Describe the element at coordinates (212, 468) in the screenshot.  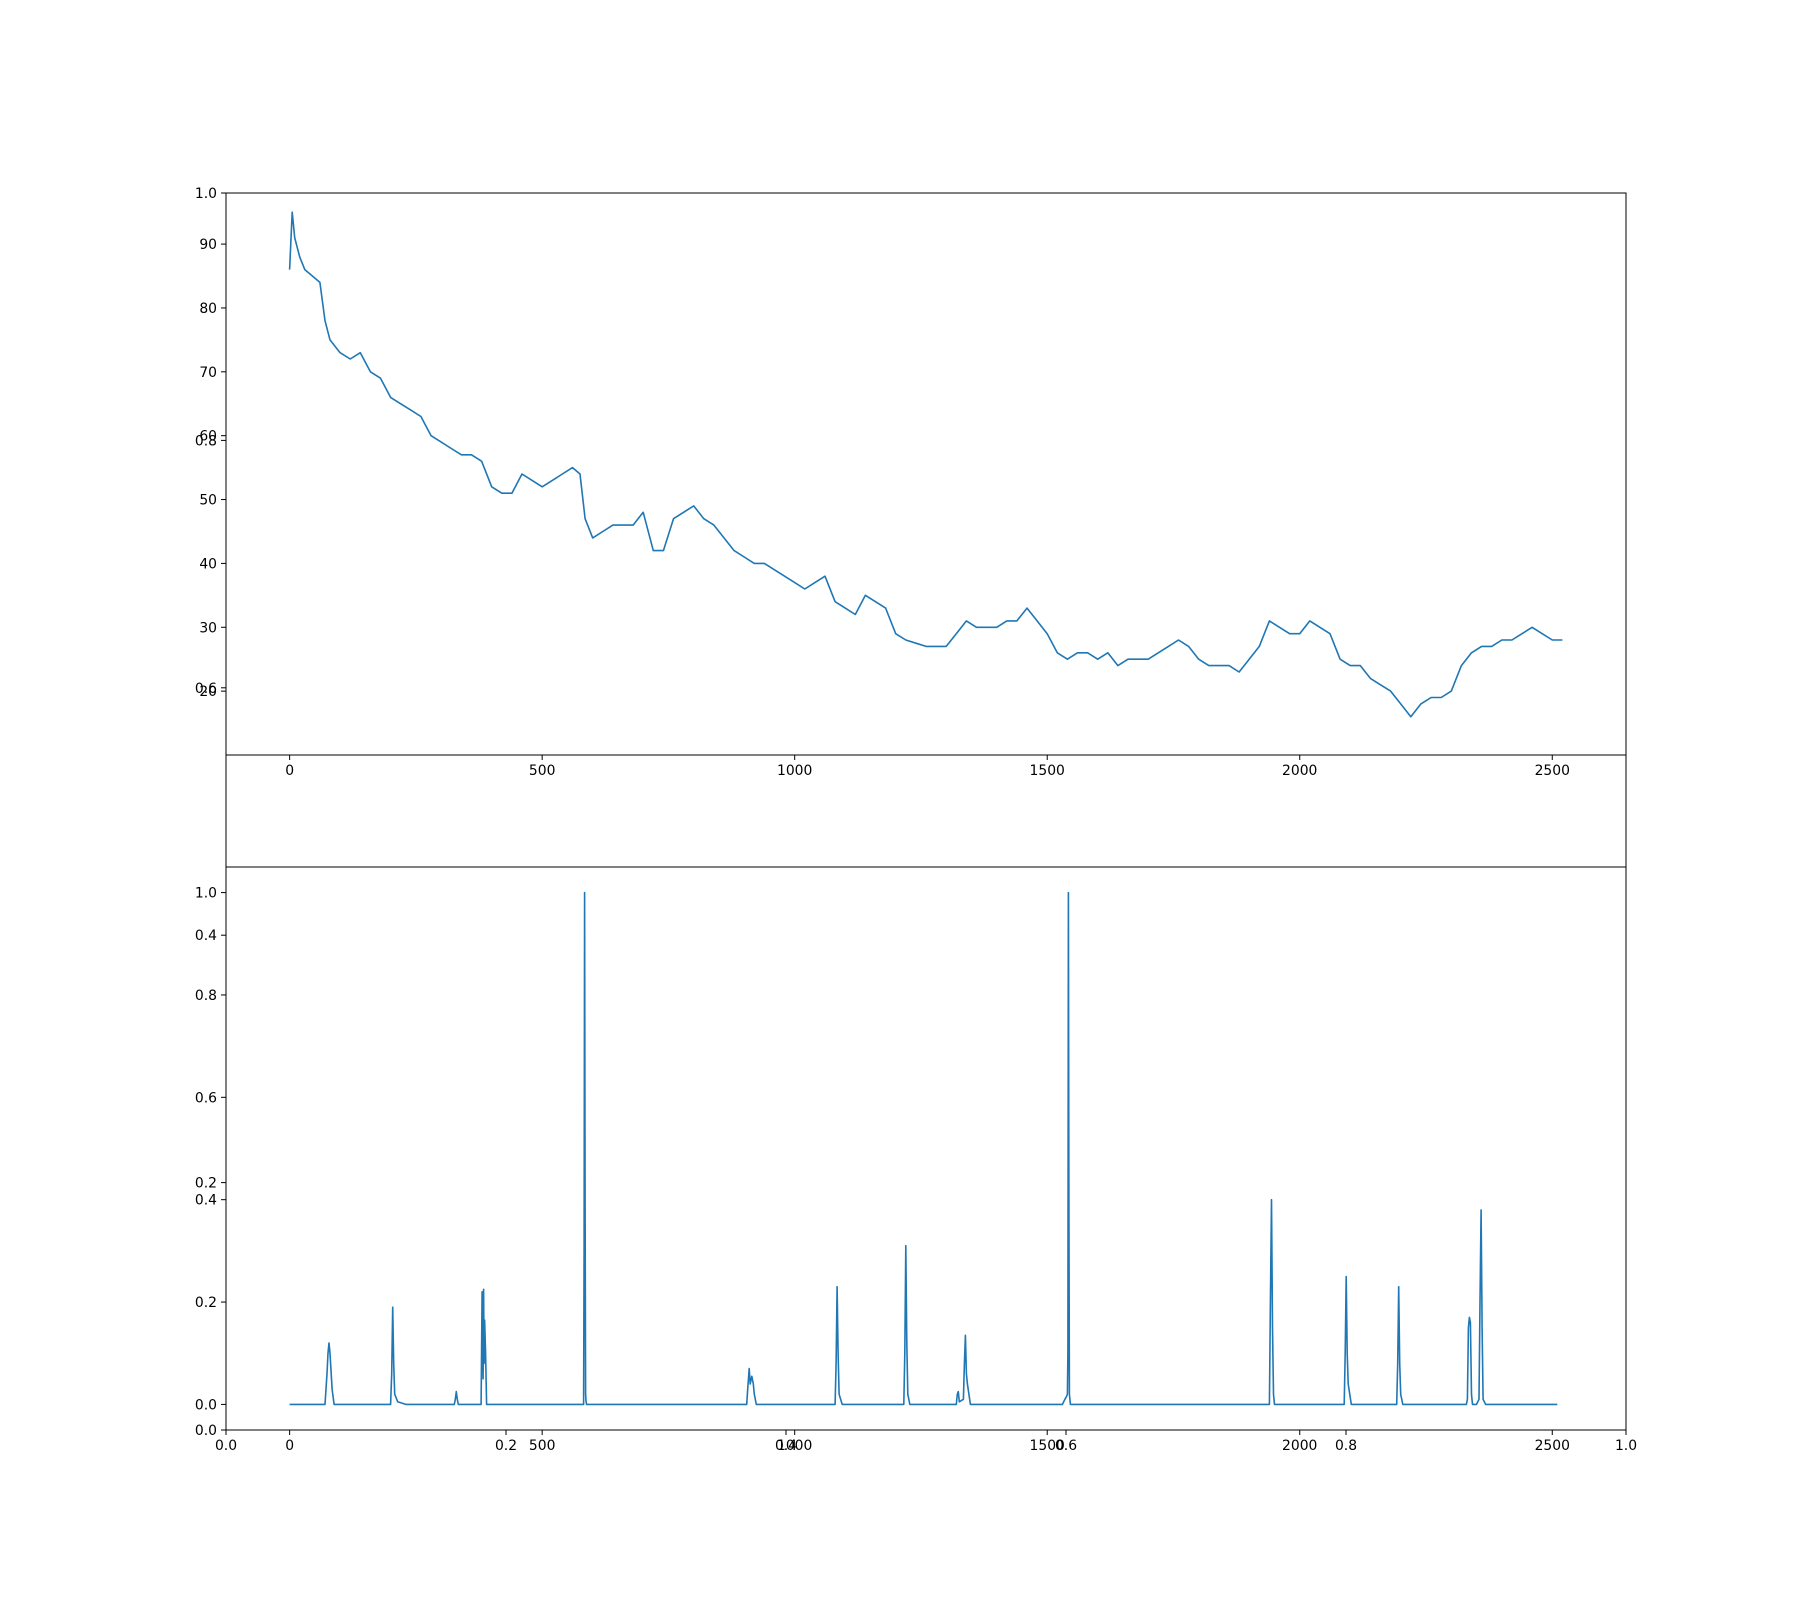
I see `price-y-ticks: 20 30 40 50 60 70 80 90` at that location.